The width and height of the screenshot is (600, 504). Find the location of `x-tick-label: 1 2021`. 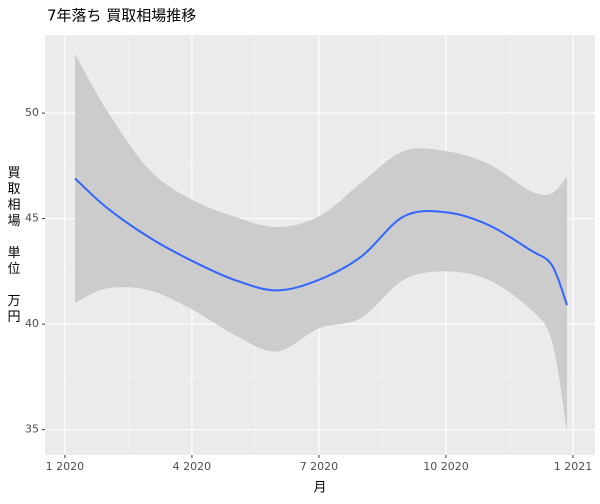

x-tick-label: 1 2021 is located at coordinates (573, 466).